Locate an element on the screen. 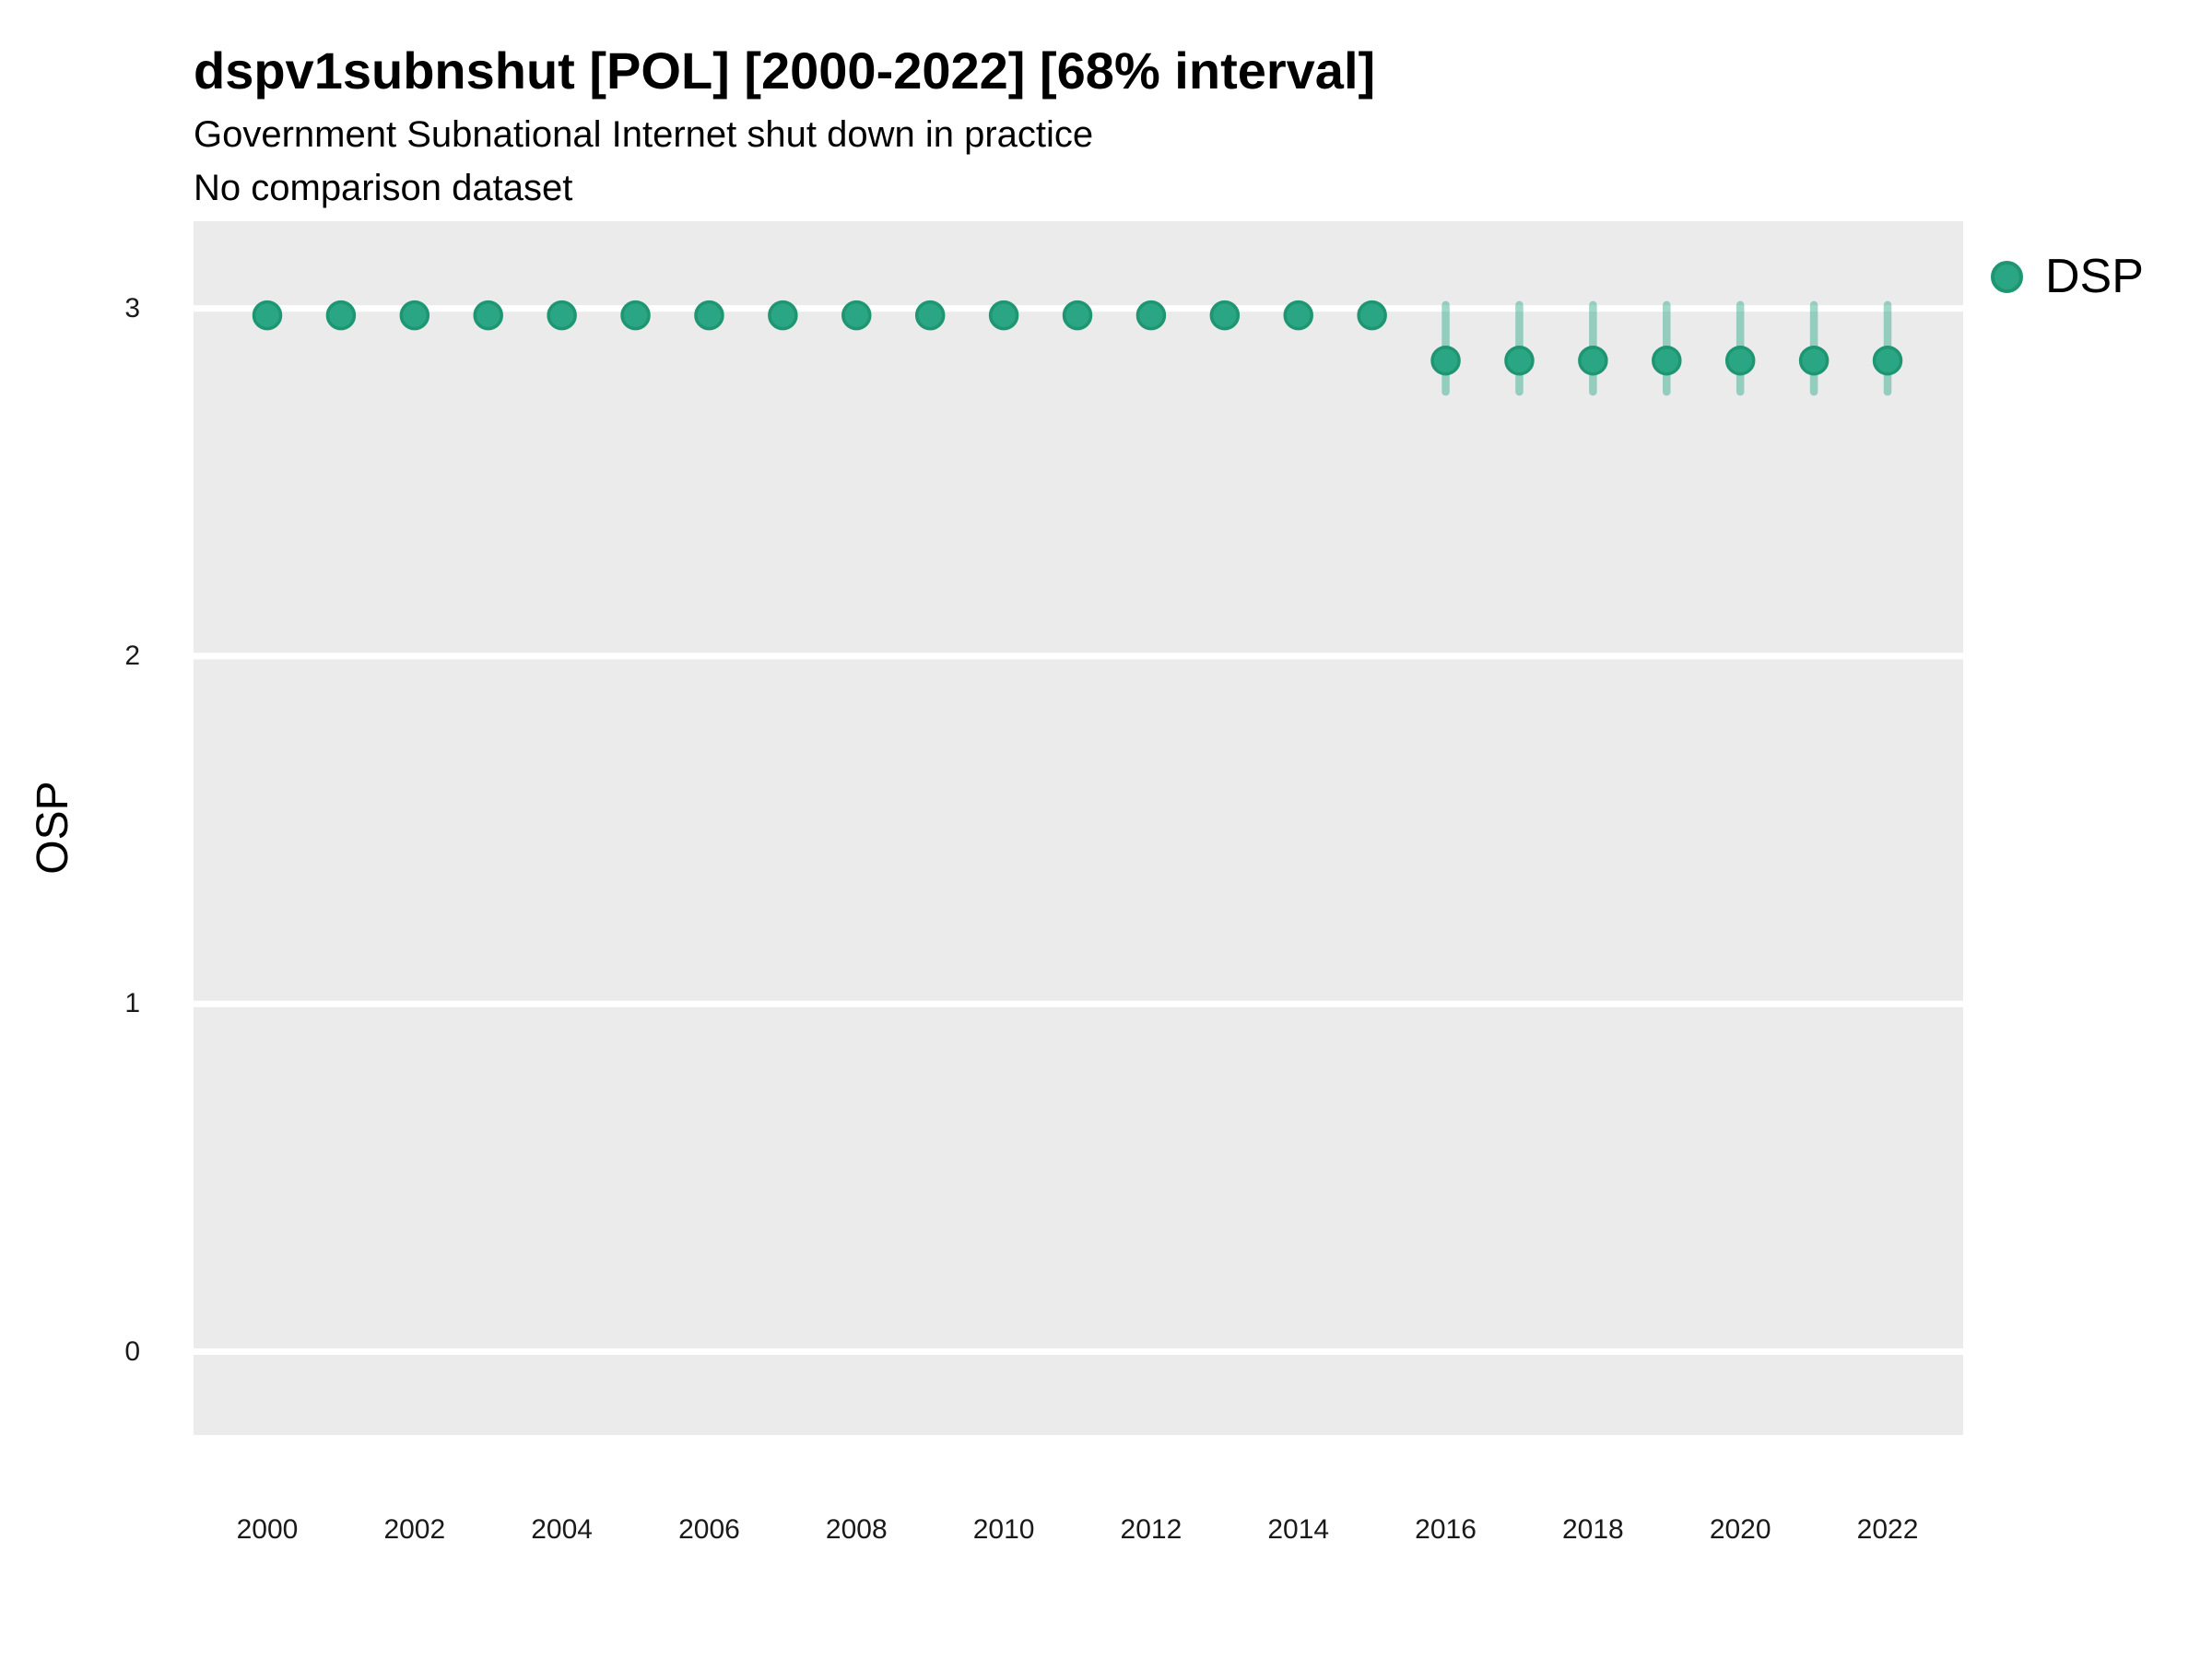  data-point-2007 is located at coordinates (783, 315).